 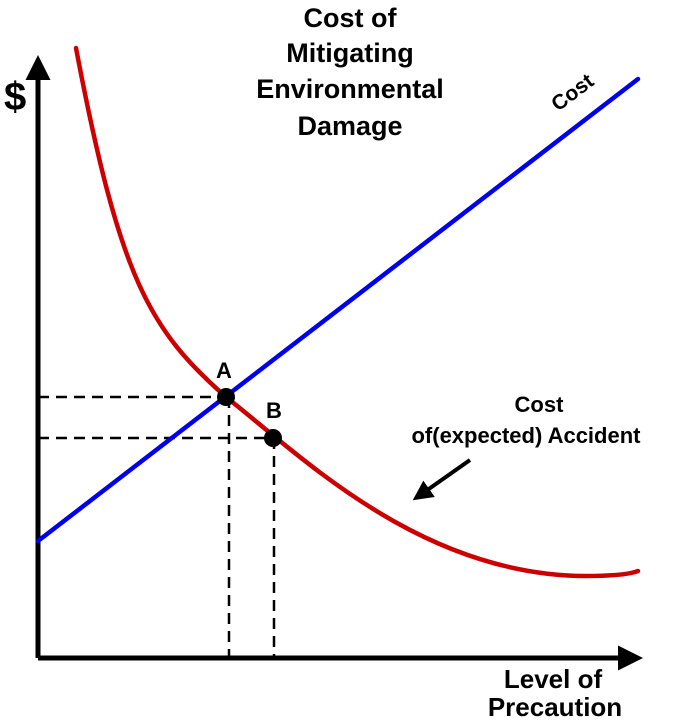 What do you see at coordinates (224, 370) in the screenshot?
I see `point-a-label: A` at bounding box center [224, 370].